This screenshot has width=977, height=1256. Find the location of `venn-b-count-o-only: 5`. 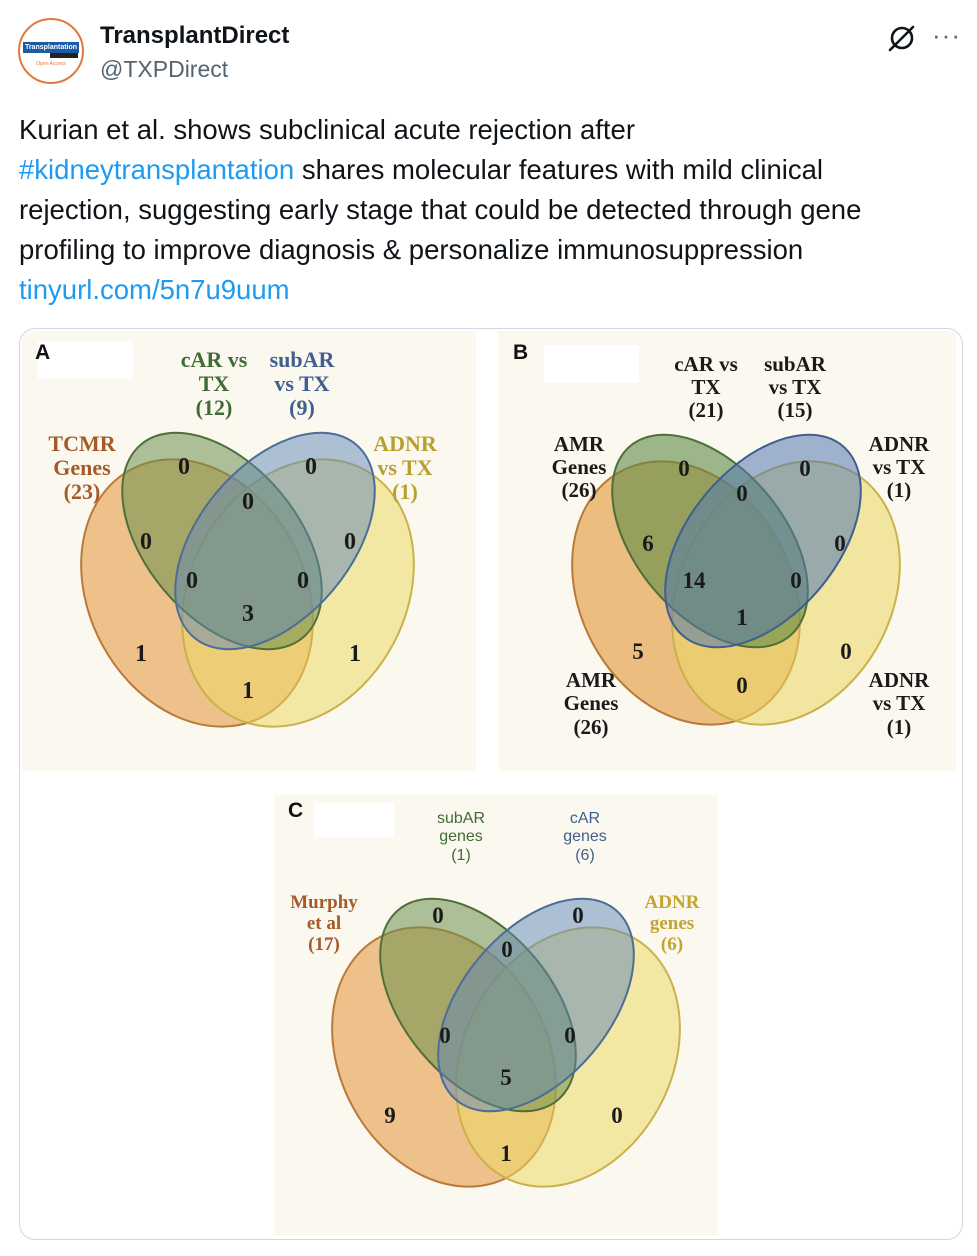

venn-b-count-o-only: 5 is located at coordinates (638, 651).